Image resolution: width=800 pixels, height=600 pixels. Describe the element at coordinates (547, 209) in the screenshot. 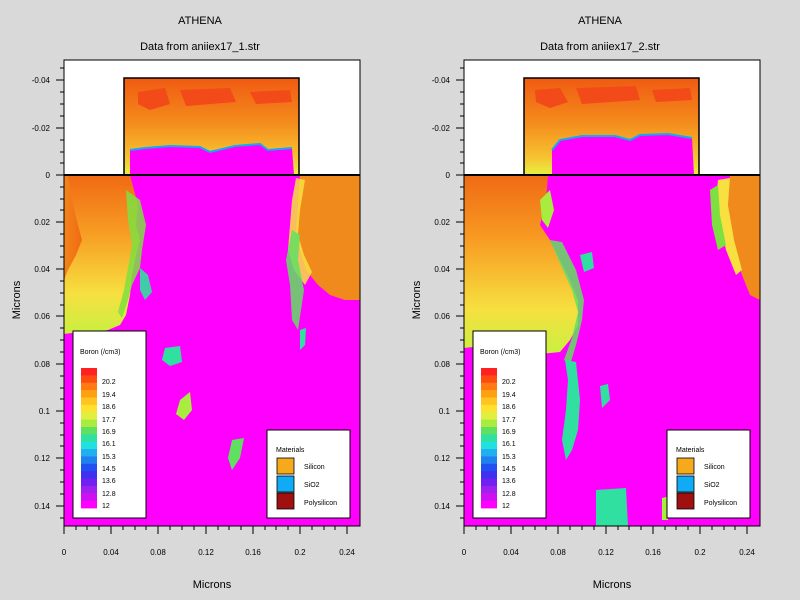

I see `source-green-2b` at that location.